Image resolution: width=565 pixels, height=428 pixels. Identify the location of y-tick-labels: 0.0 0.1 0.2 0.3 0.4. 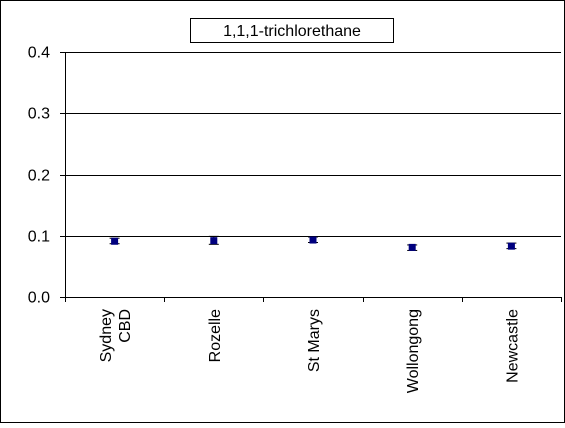
(39, 176).